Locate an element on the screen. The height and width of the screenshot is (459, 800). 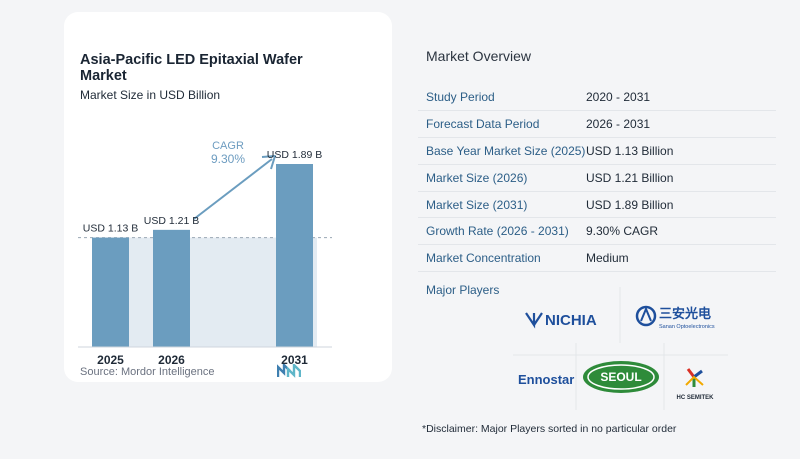
cagr-arrowhead is located at coordinates (268, 162).